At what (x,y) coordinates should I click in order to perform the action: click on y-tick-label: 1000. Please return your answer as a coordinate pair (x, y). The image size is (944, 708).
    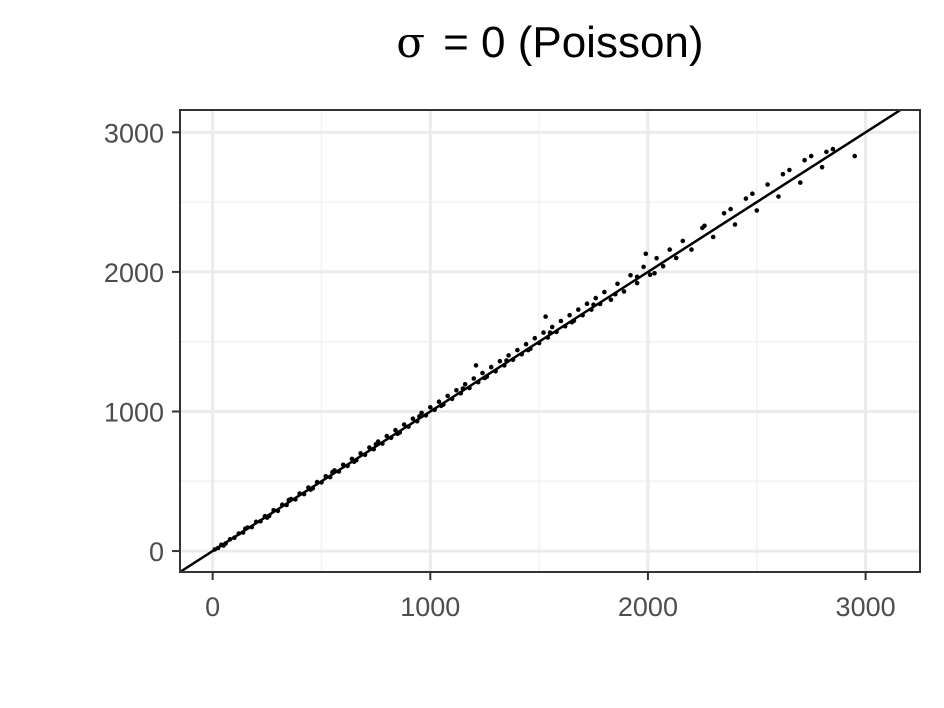
    Looking at the image, I should click on (134, 412).